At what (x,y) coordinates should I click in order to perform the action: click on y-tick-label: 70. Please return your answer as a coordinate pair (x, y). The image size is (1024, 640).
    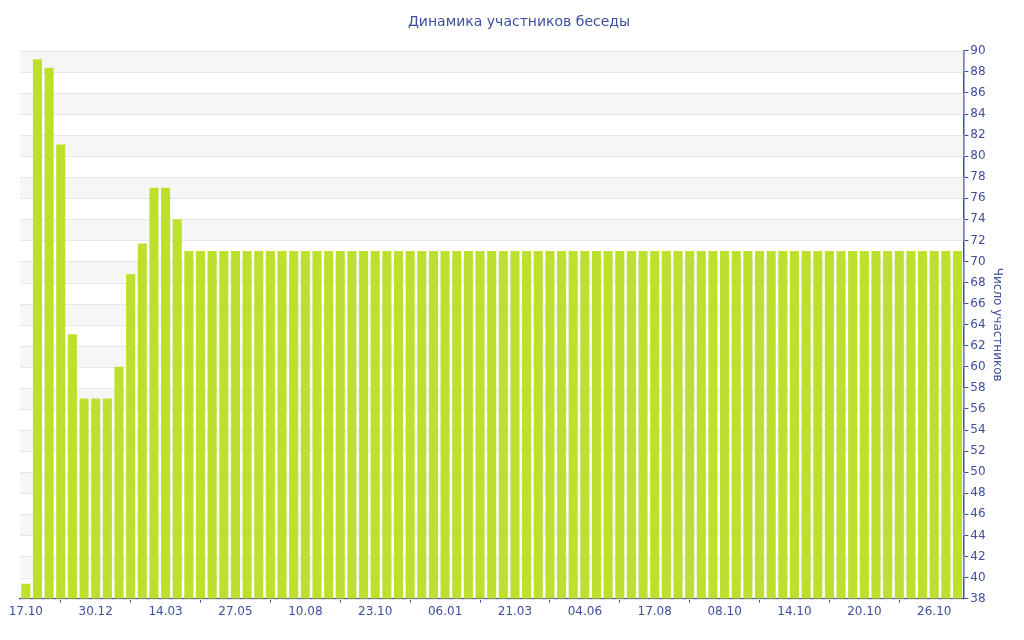
    Looking at the image, I should click on (978, 260).